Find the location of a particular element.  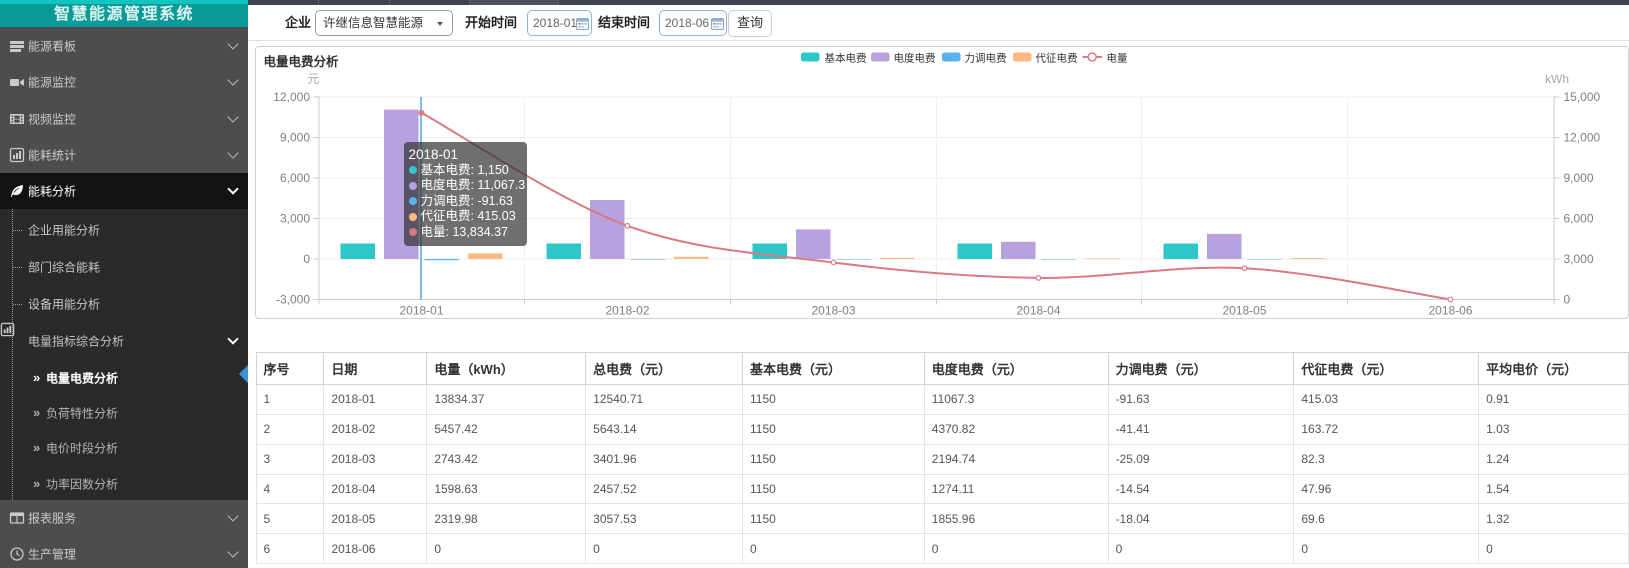

svg-text: 电量 is located at coordinates (1117, 58).